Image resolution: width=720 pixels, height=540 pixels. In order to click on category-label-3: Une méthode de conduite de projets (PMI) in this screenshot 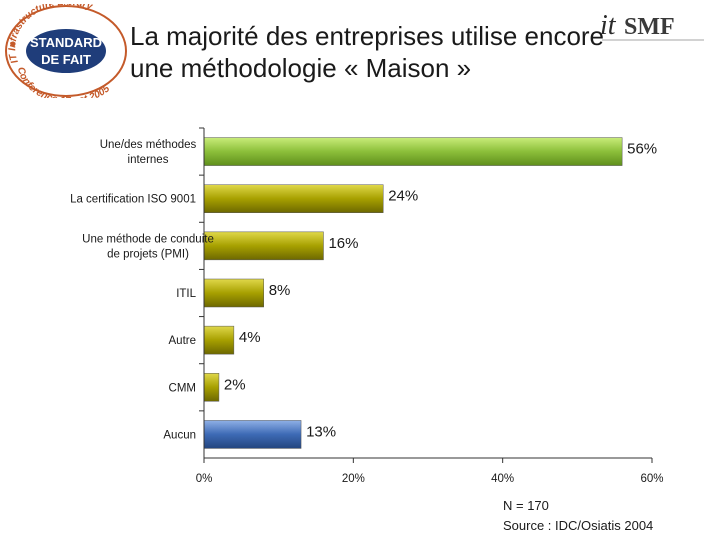, I will do `click(148, 246)`.